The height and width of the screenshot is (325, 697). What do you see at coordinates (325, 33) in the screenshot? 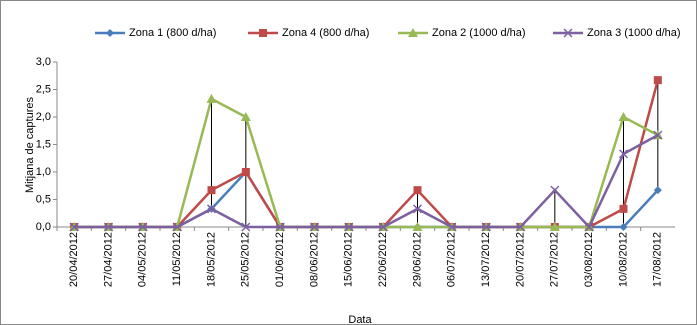
I see `legend-label: Zona 4 (800 d/ha)` at bounding box center [325, 33].